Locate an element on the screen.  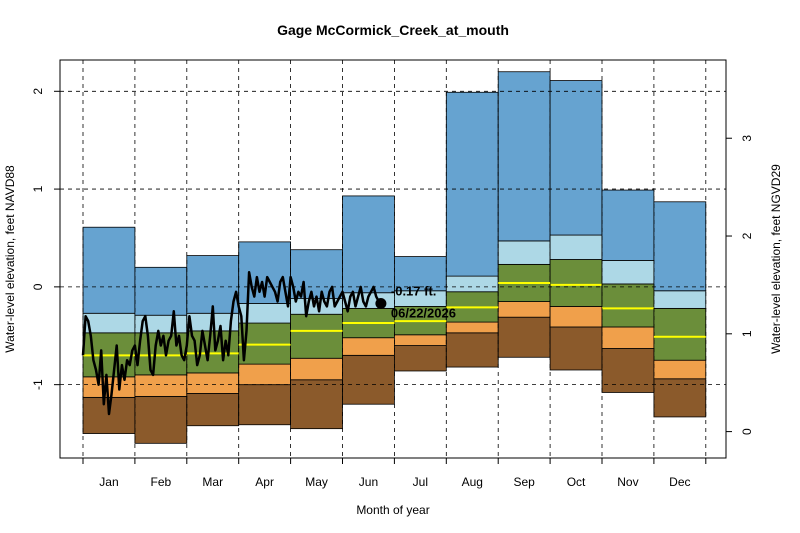
y-left-tick-label: 2 is located at coordinates (38, 91).